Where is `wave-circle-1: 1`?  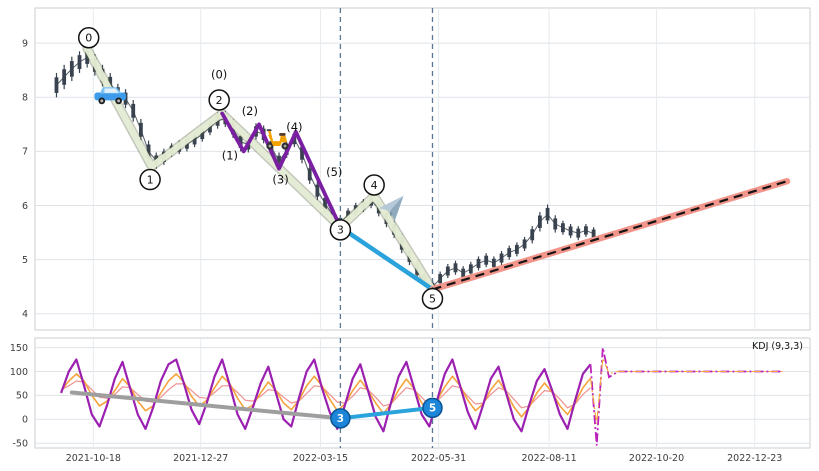 wave-circle-1: 1 is located at coordinates (150, 179).